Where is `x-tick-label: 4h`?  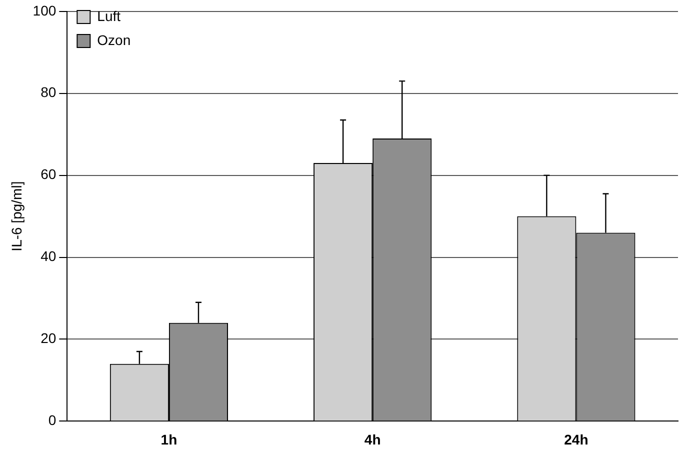
x-tick-label: 4h is located at coordinates (372, 439).